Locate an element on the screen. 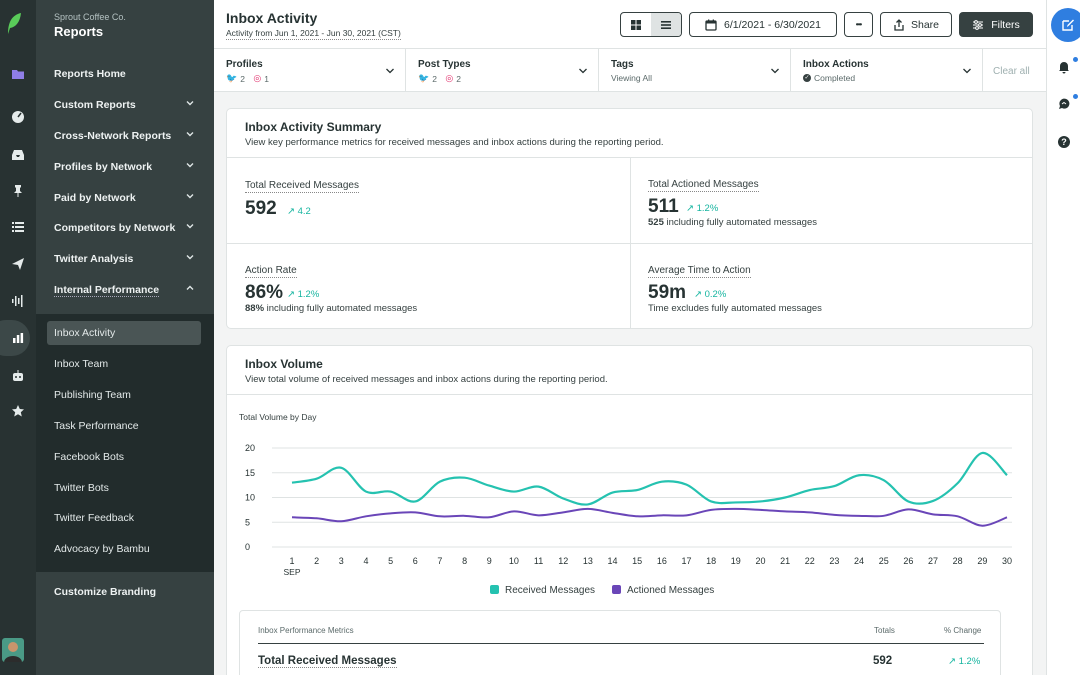  star-review-icon is located at coordinates (18, 411).